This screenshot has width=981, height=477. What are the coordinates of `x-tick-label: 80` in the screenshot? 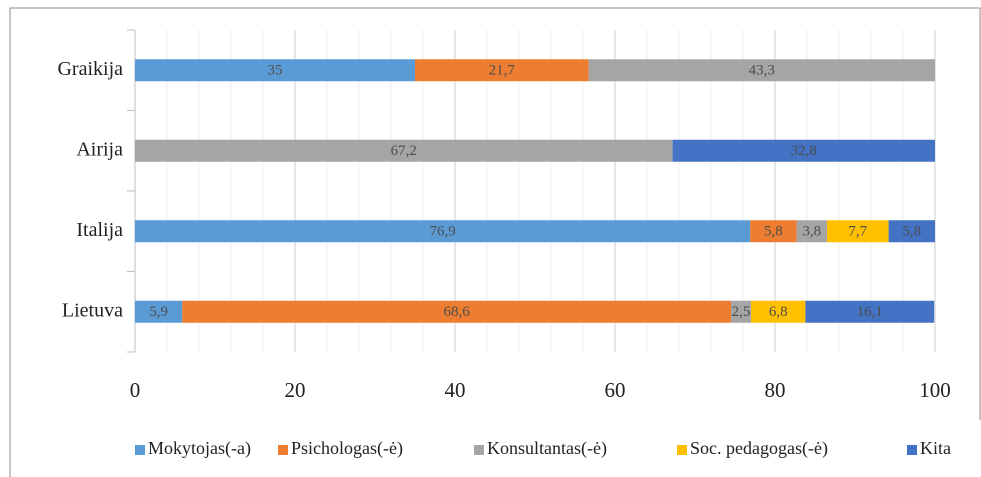 It's located at (775, 390).